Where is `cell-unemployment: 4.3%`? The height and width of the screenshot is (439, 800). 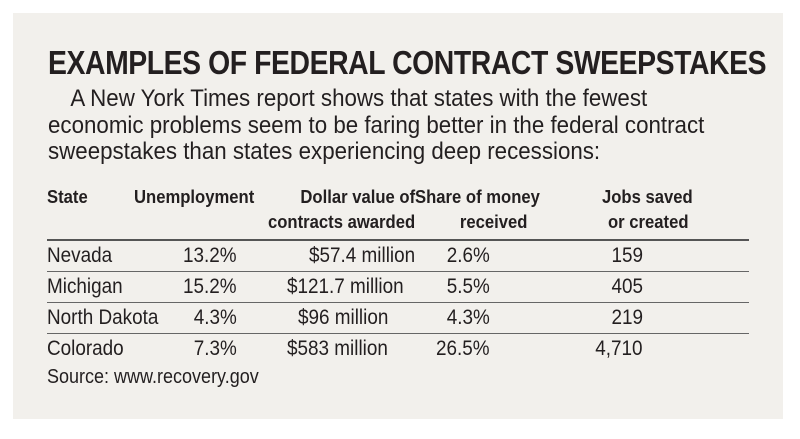 cell-unemployment: 4.3% is located at coordinates (215, 317).